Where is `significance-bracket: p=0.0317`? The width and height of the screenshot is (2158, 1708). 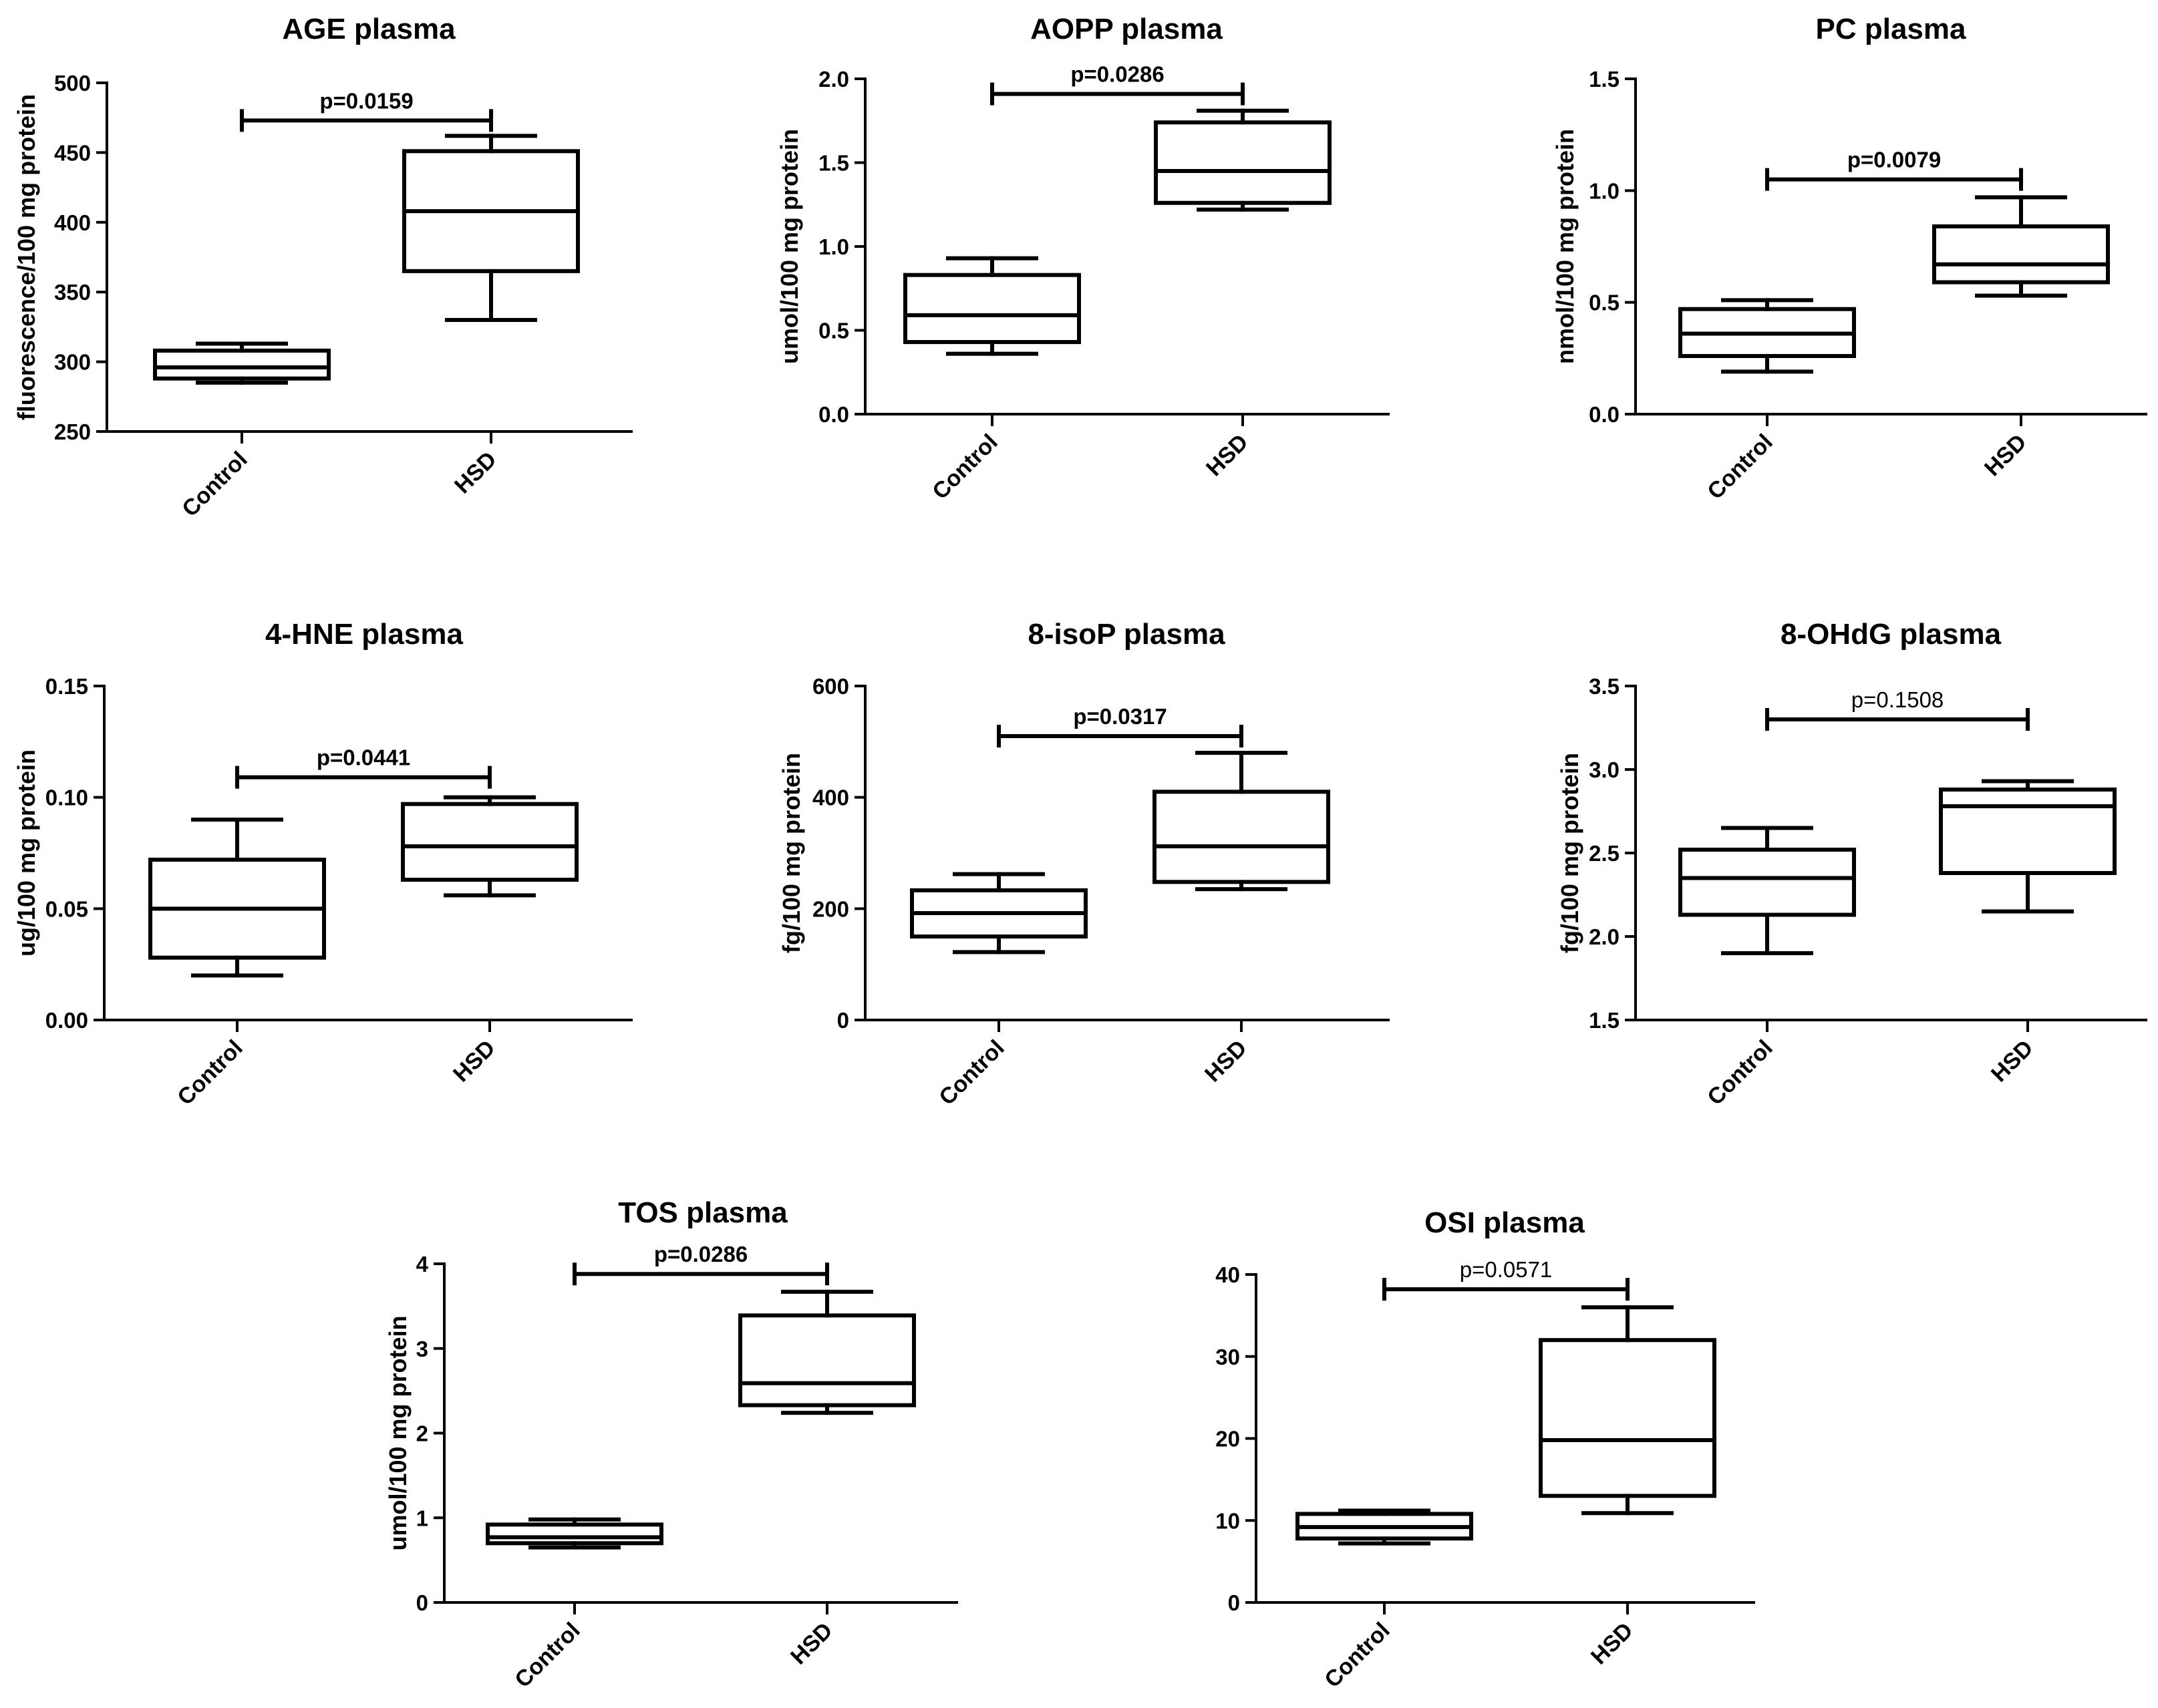
significance-bracket: p=0.0317 is located at coordinates (1120, 725).